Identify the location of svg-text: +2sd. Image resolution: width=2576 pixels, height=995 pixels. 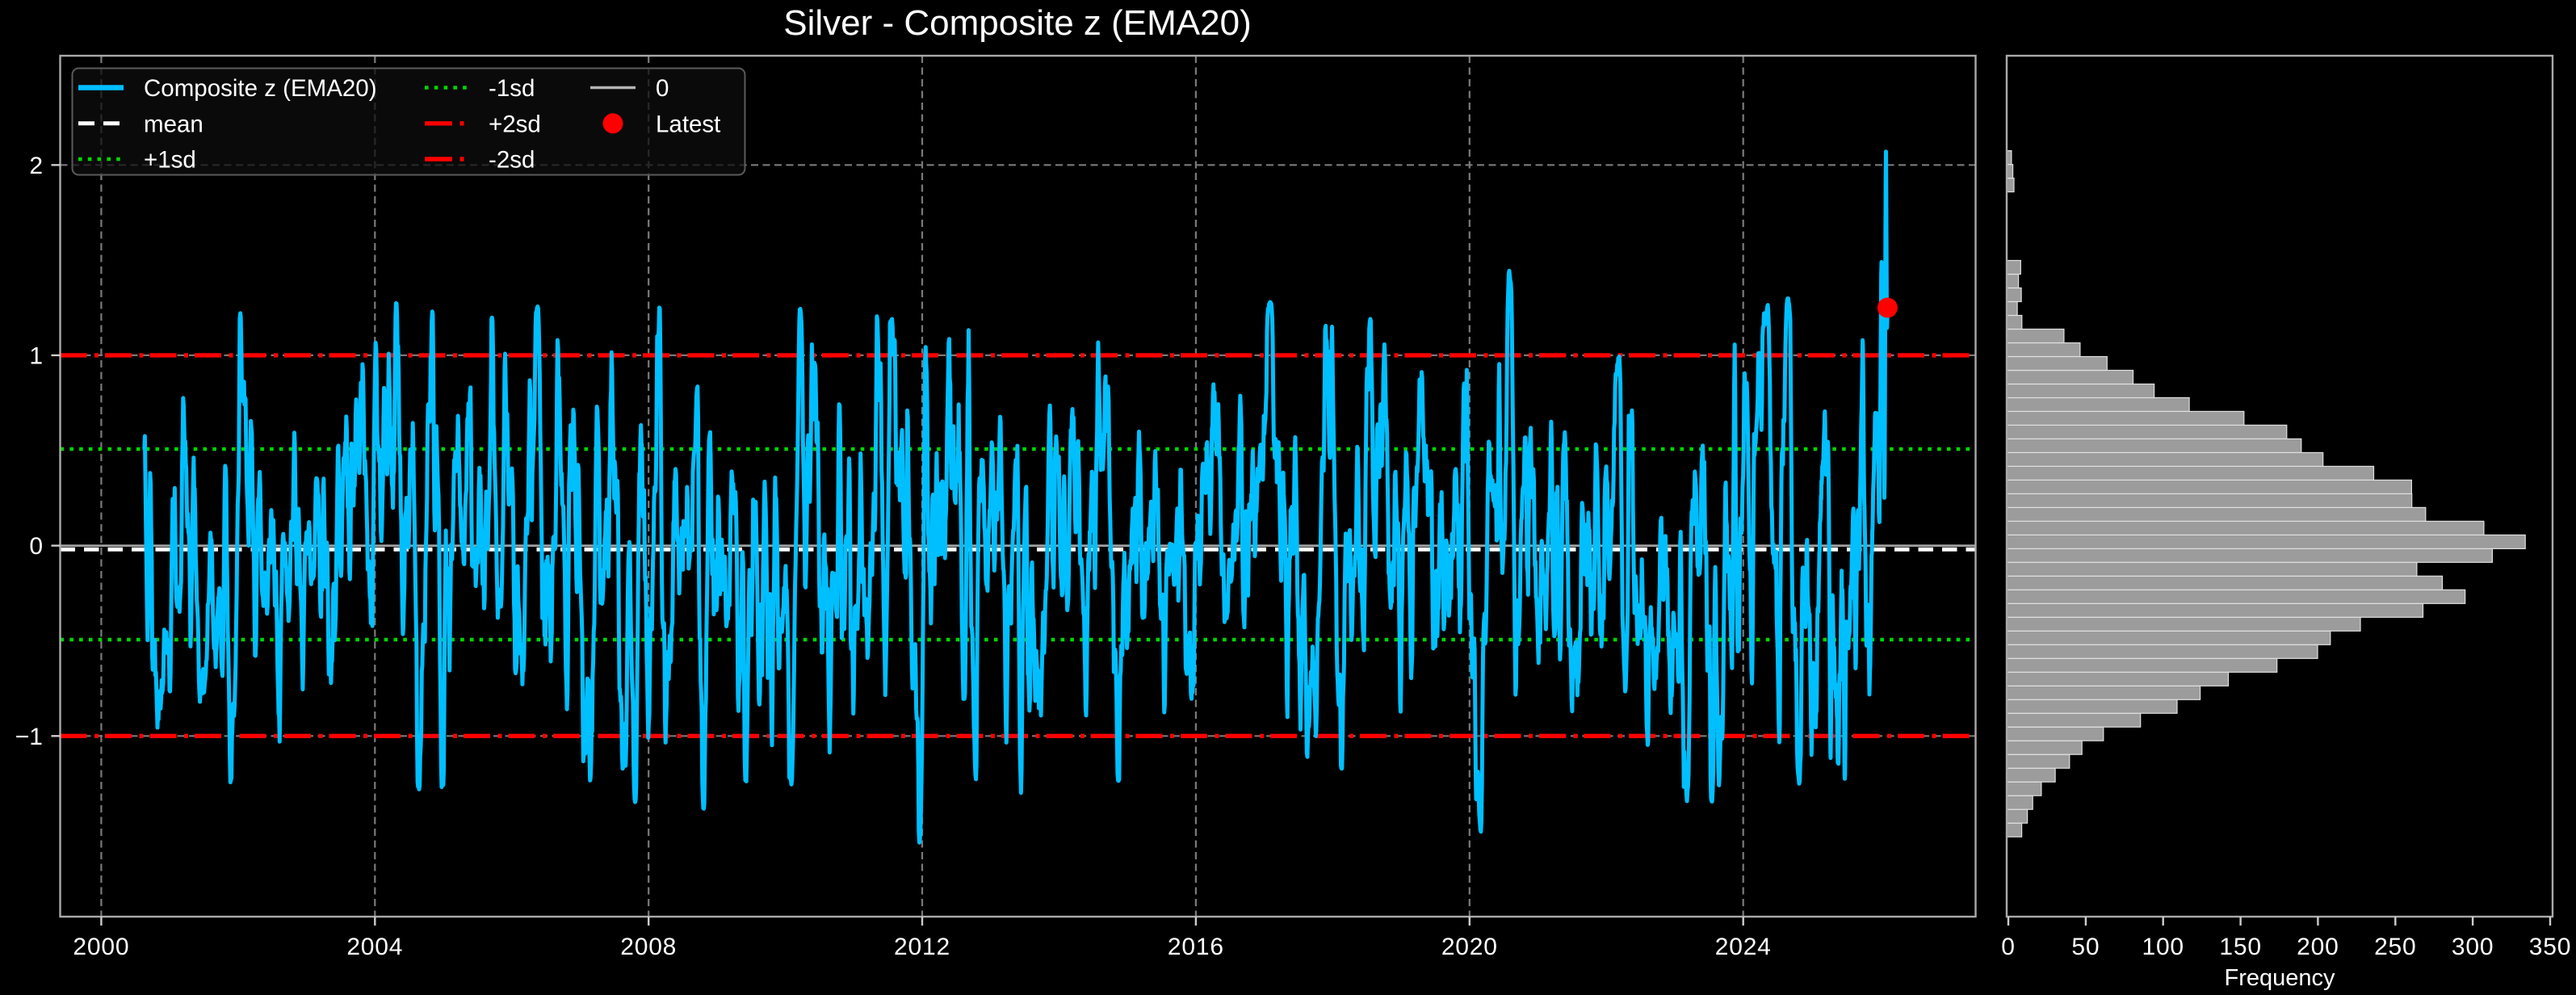
(515, 124).